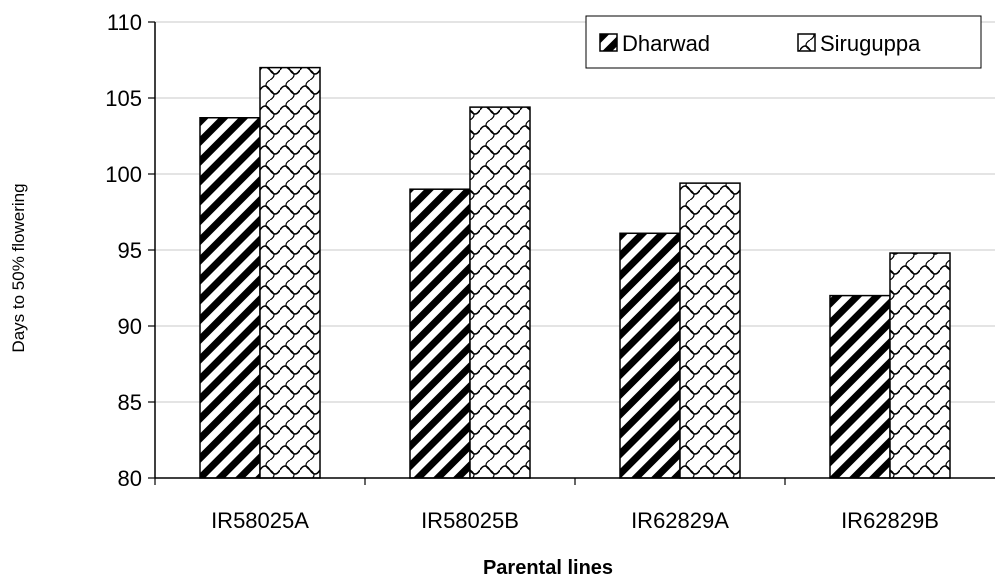 This screenshot has width=995, height=584. Describe the element at coordinates (130, 478) in the screenshot. I see `y-tick-label: 80` at that location.